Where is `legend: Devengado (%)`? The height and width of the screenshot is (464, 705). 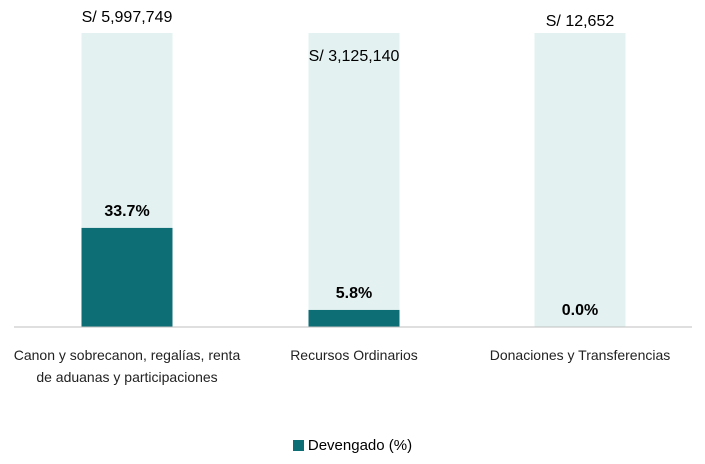
legend: Devengado (%) is located at coordinates (352, 445).